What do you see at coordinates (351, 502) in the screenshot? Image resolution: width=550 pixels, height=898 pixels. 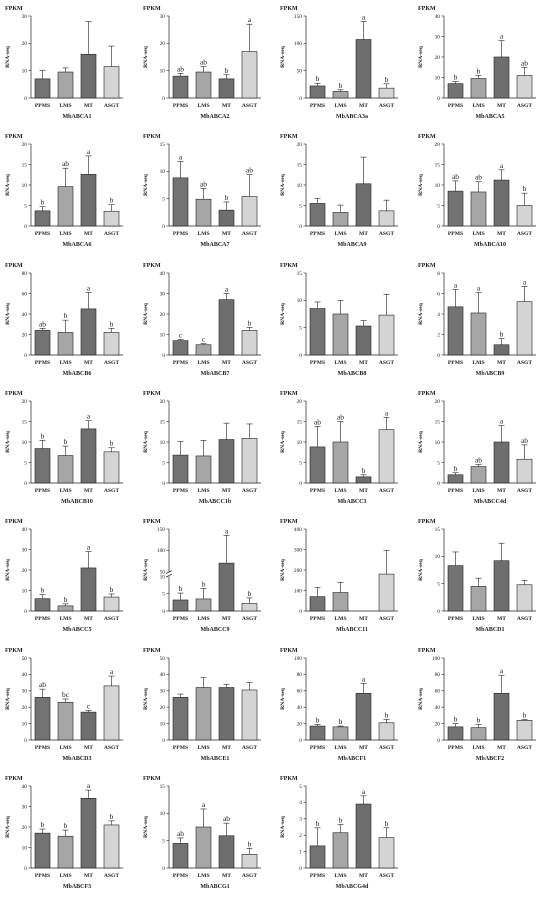 I see `chart-title: MbABCC3` at bounding box center [351, 502].